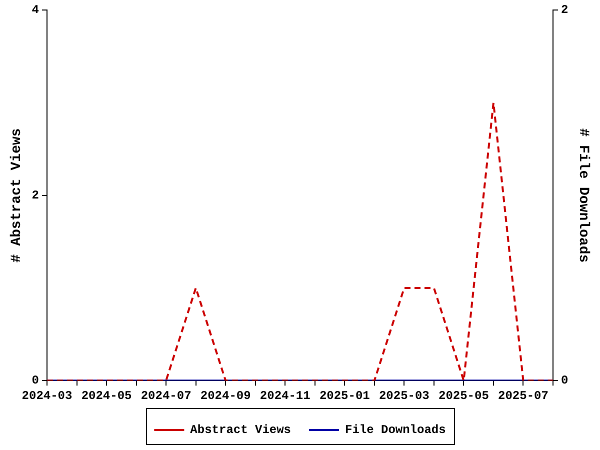  Describe the element at coordinates (564, 381) in the screenshot. I see `y2-tick-label: 0` at that location.